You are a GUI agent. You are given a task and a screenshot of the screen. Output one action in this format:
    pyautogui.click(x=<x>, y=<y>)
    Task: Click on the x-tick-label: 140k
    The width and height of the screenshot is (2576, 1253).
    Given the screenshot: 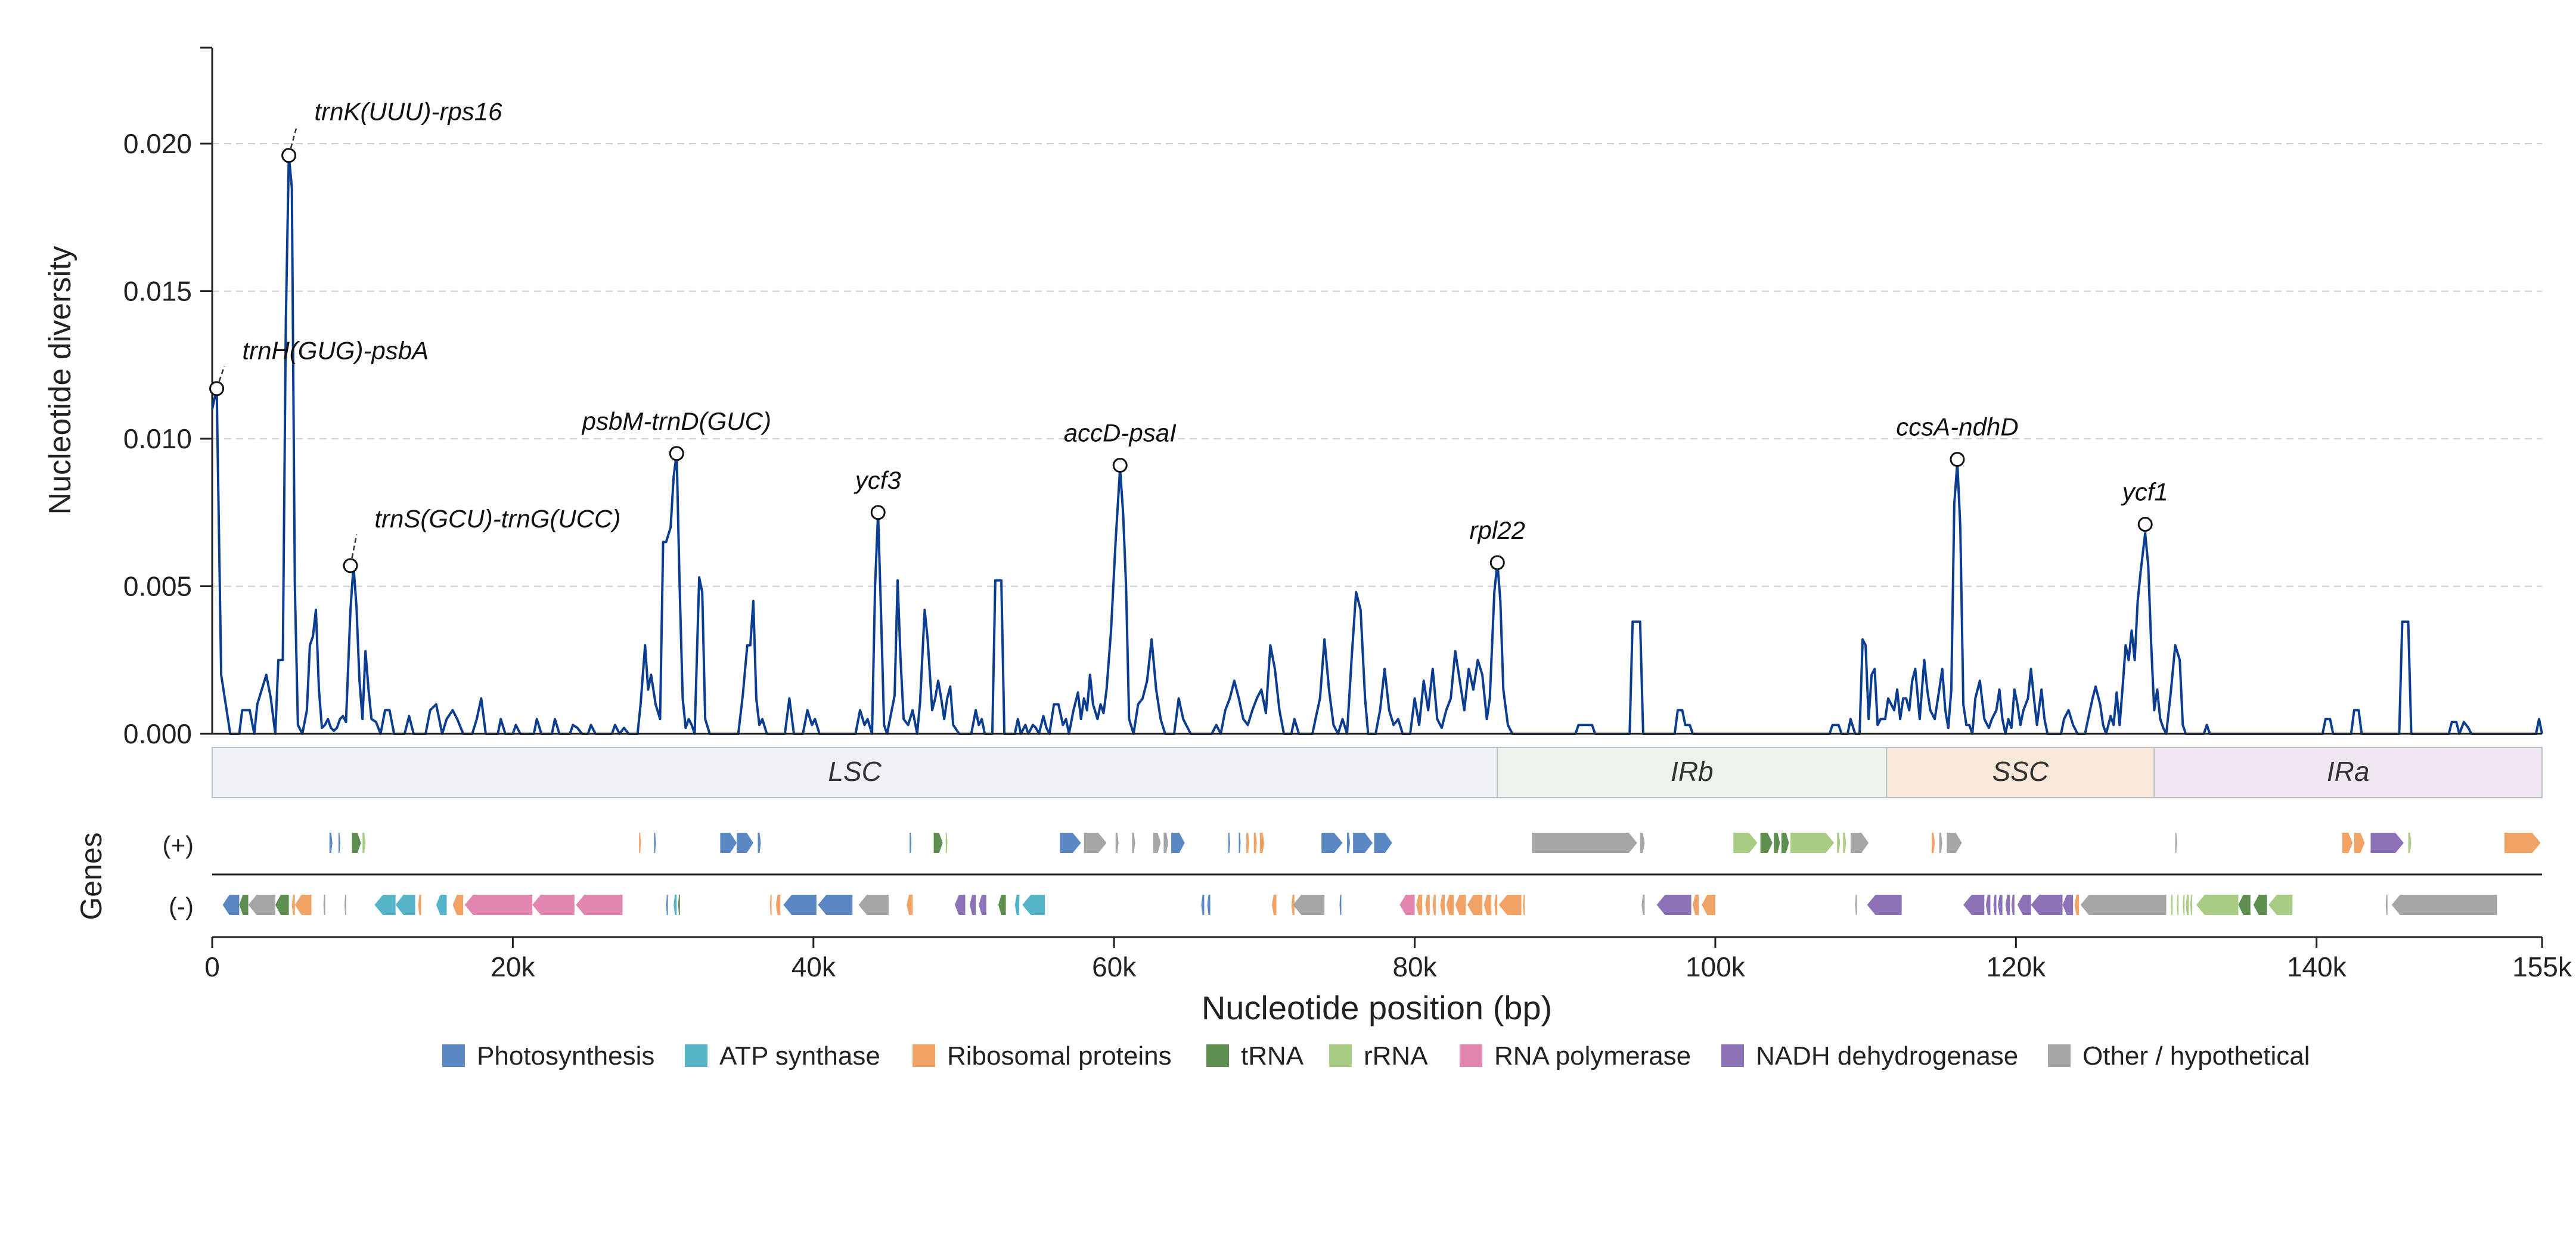 What is the action you would take?
    pyautogui.click(x=2317, y=966)
    